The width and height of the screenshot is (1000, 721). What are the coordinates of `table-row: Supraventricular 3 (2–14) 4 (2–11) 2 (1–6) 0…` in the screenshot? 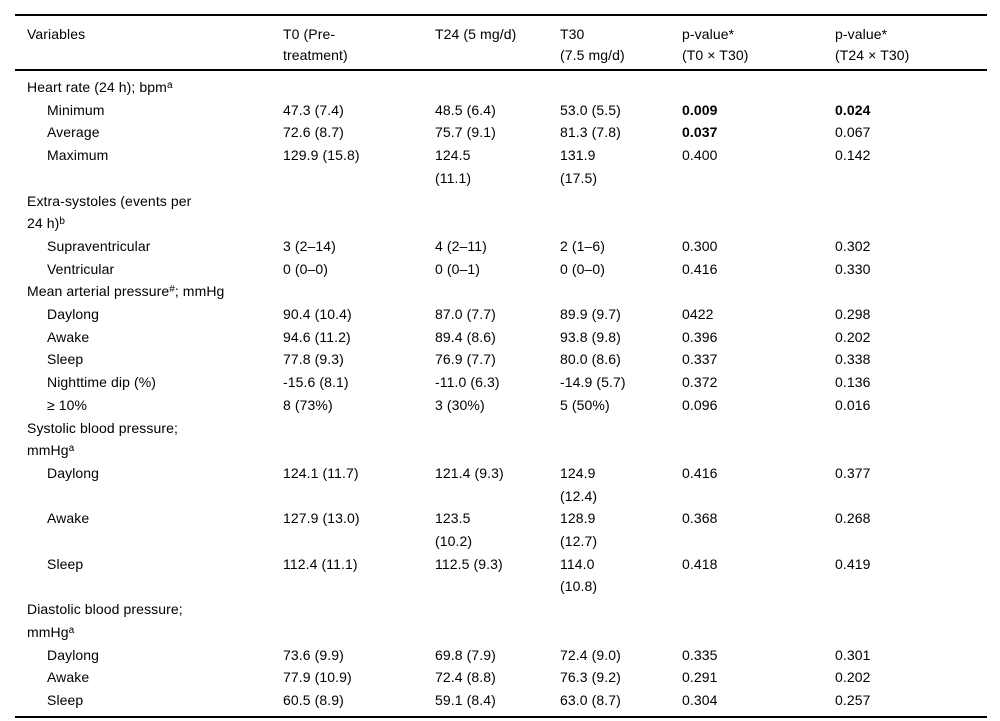 It's located at (501, 246).